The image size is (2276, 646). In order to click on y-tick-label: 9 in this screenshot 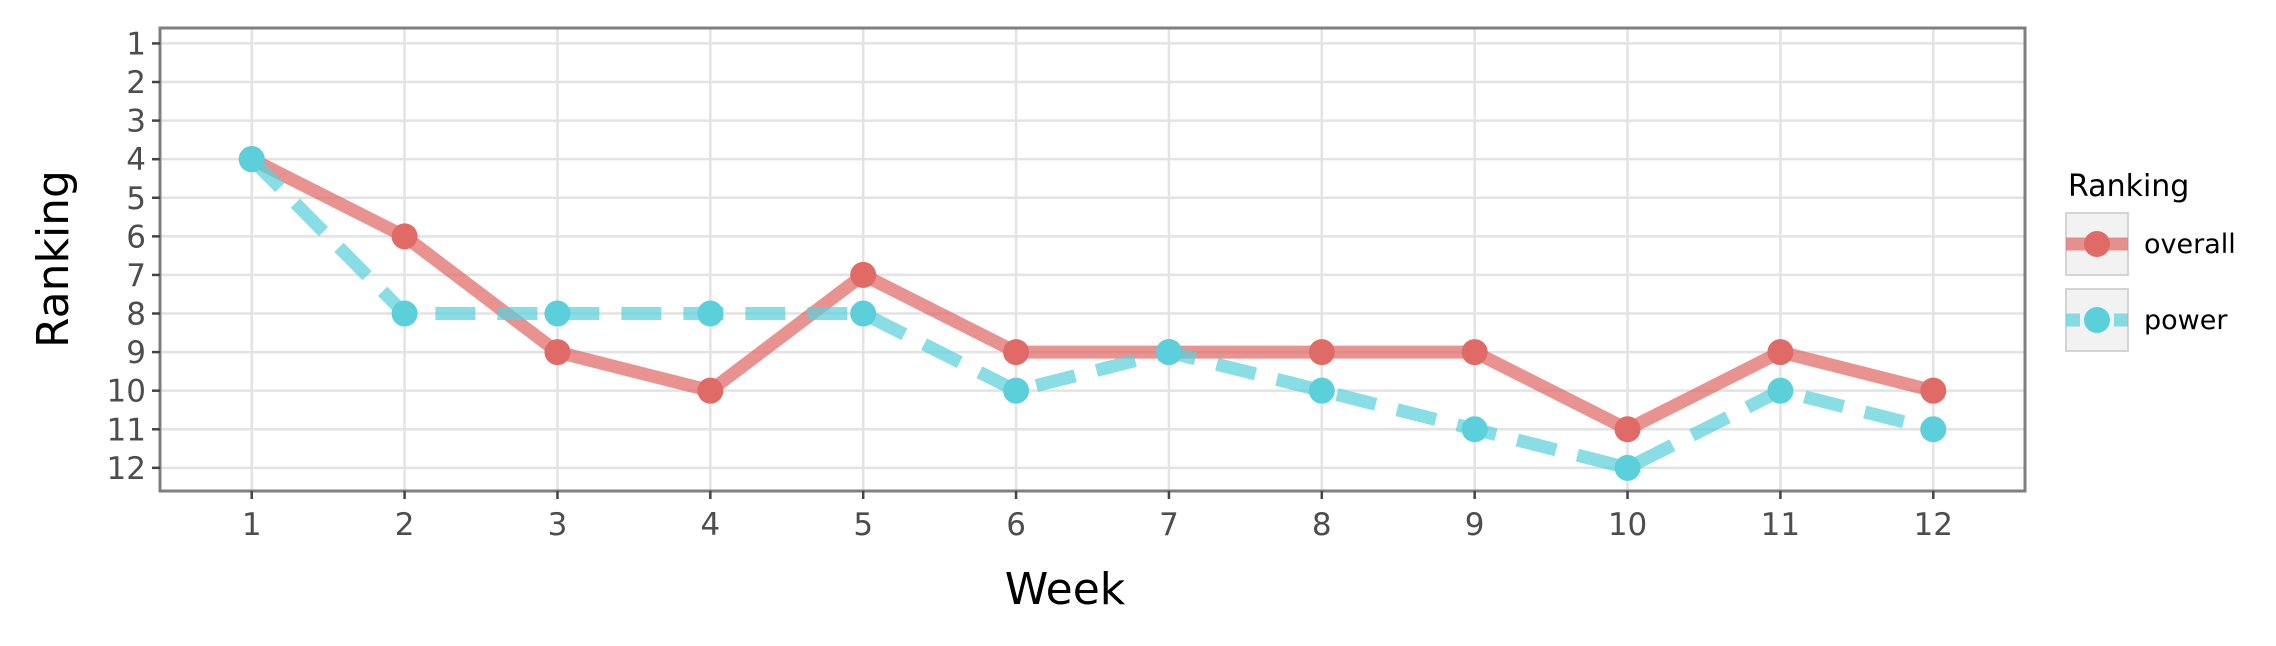, I will do `click(136, 353)`.